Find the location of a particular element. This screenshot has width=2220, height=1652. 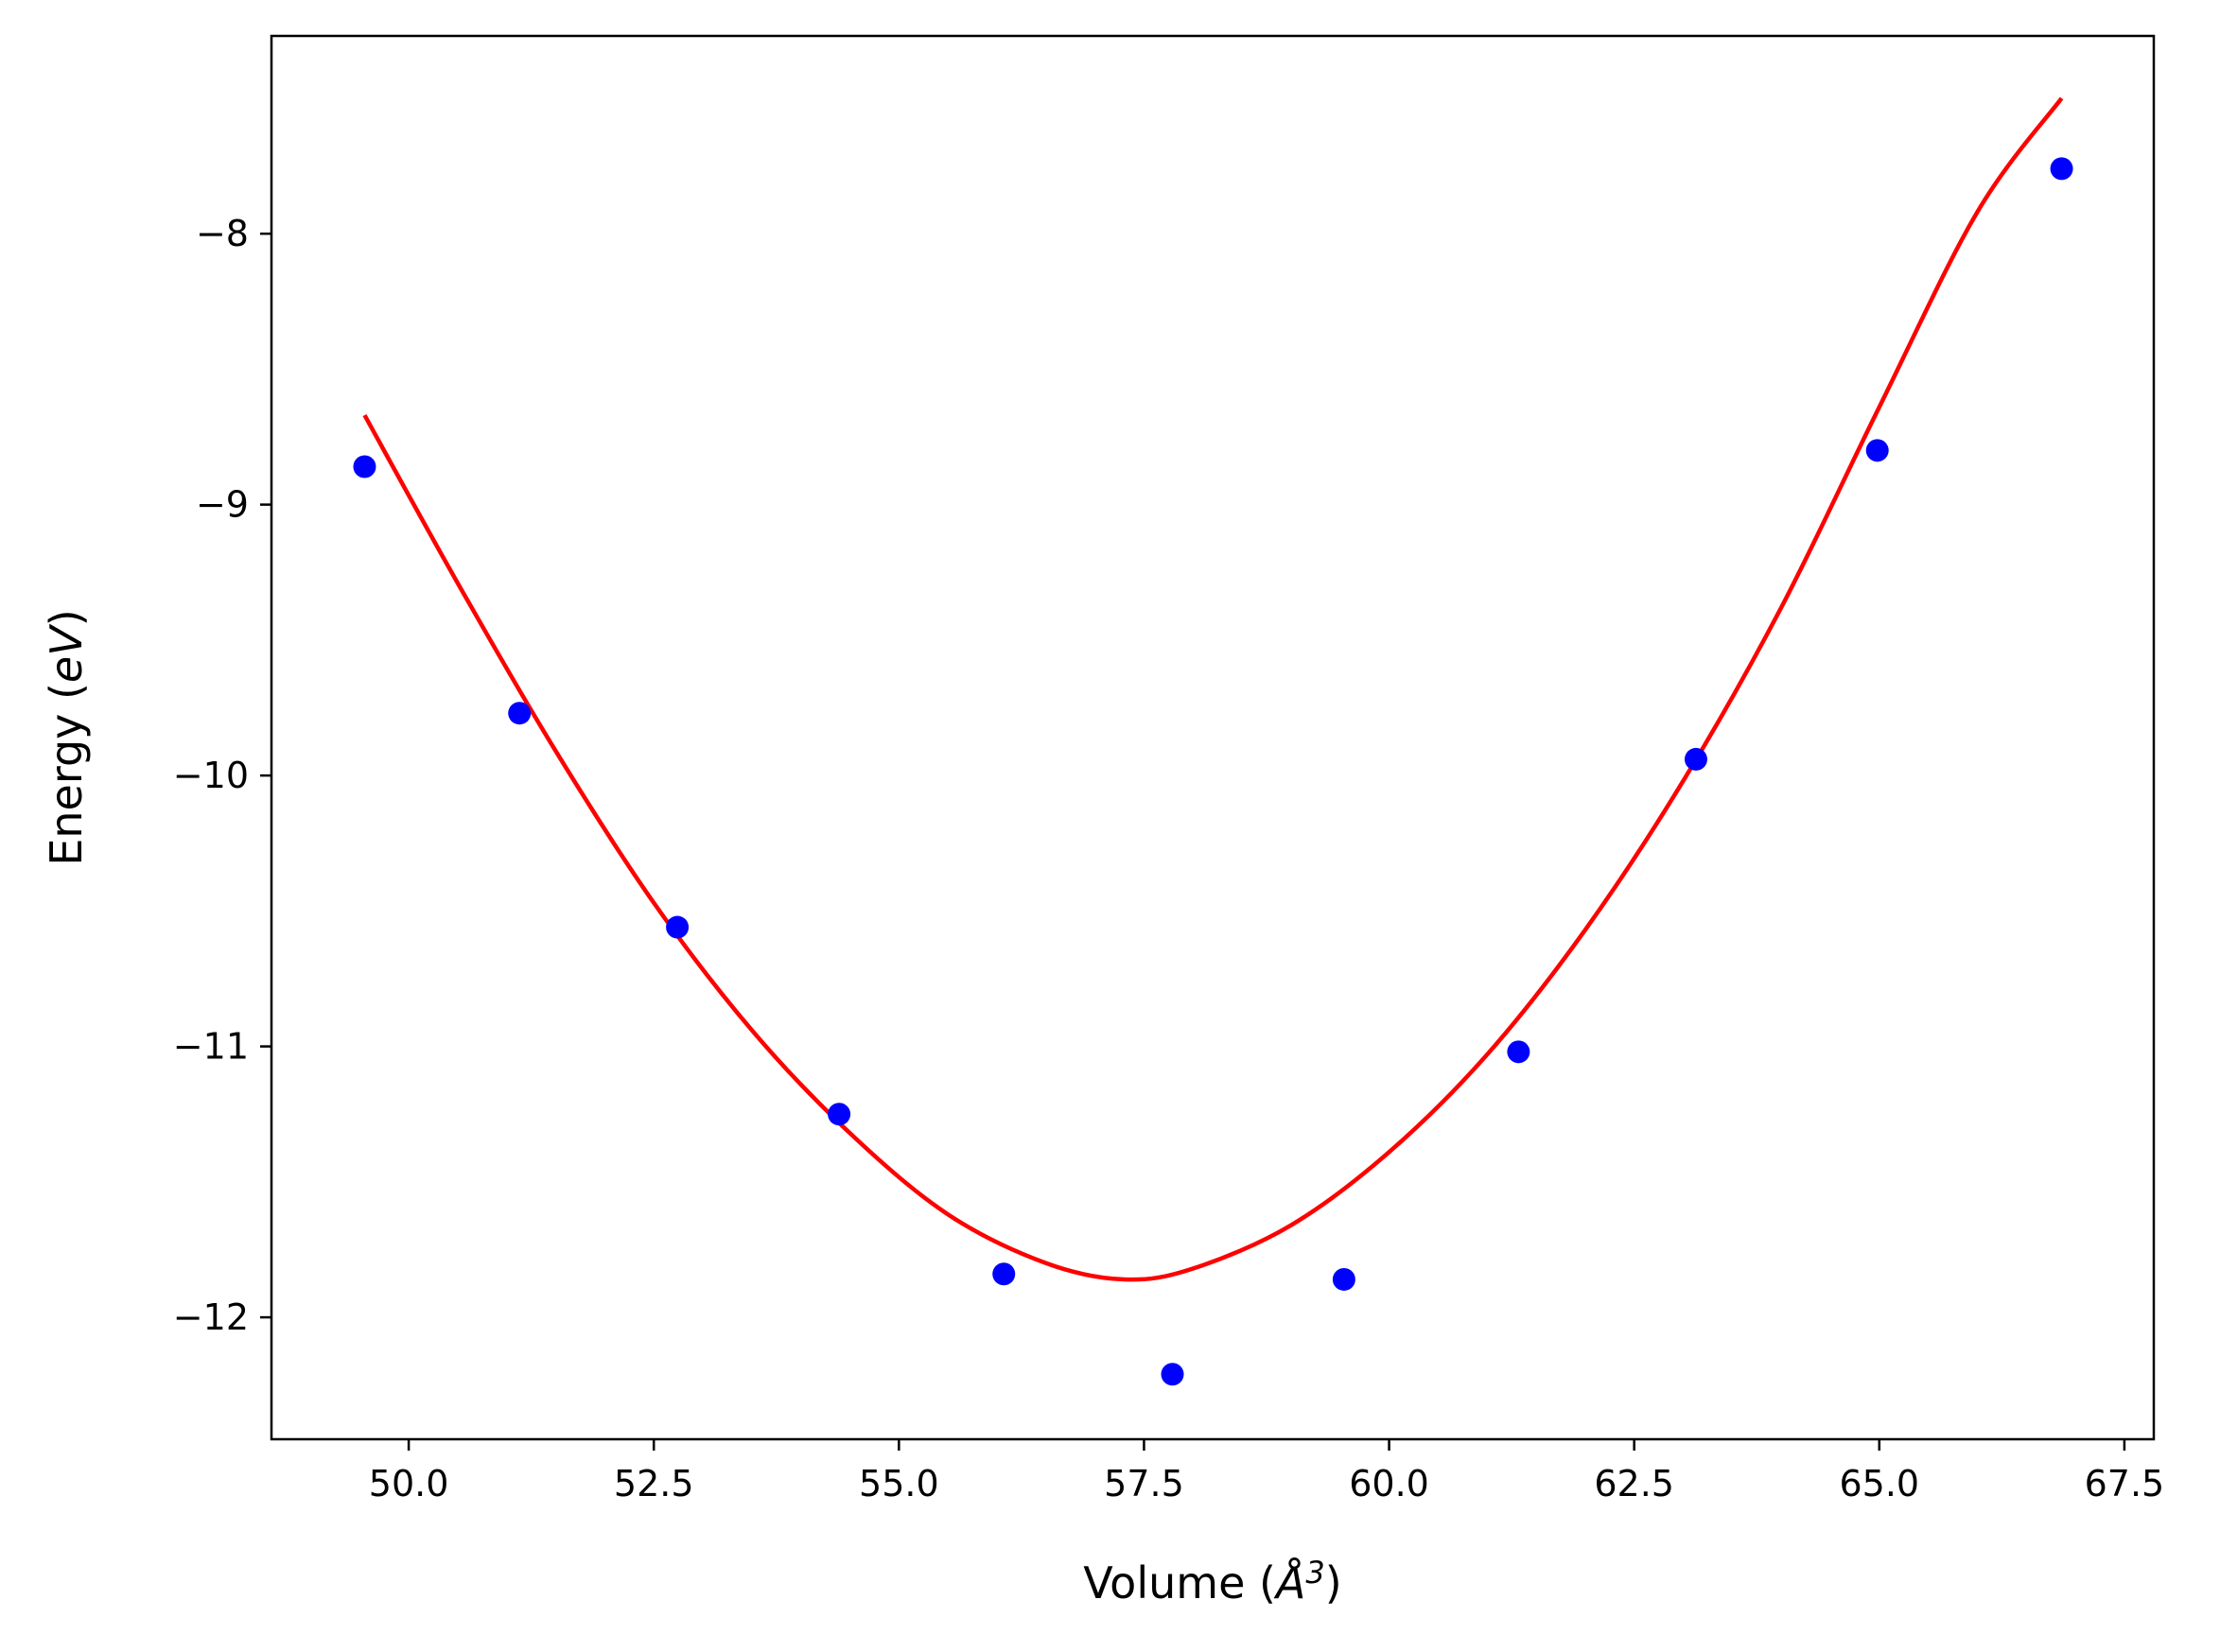

y-tick-label: −8 is located at coordinates (222, 234).